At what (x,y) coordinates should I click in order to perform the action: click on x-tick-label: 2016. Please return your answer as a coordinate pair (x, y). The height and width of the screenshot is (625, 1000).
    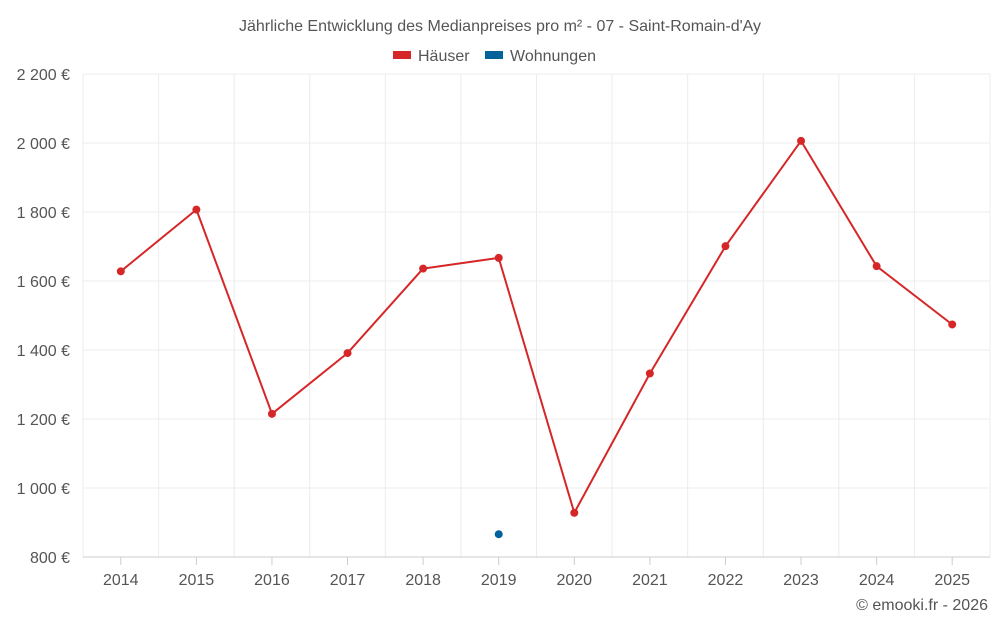
    Looking at the image, I should click on (272, 580).